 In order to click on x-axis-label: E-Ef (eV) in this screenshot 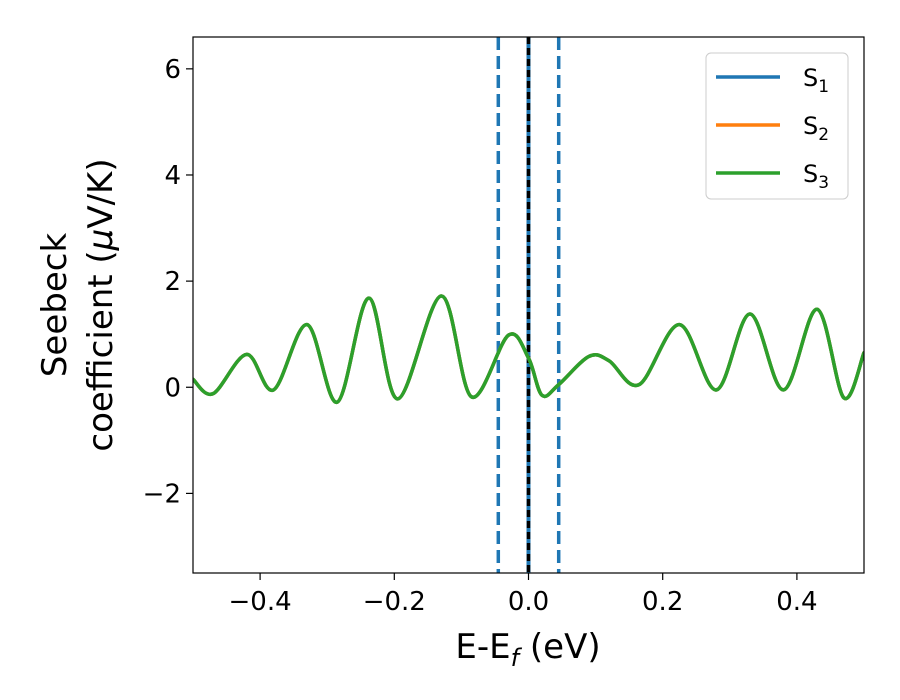, I will do `click(527, 649)`.